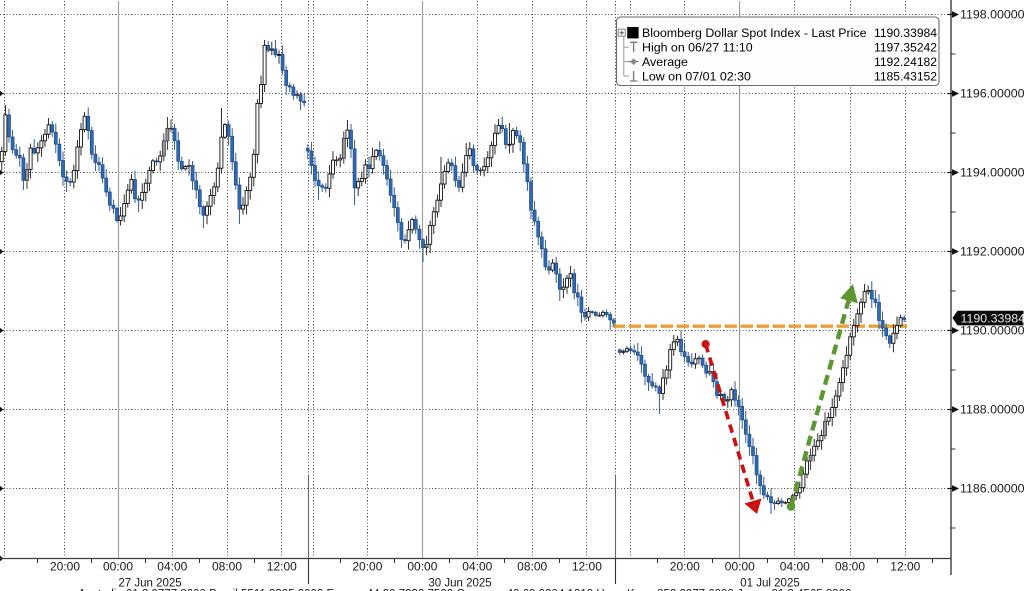  I want to click on svg-text: 1185.43152, so click(905, 76).